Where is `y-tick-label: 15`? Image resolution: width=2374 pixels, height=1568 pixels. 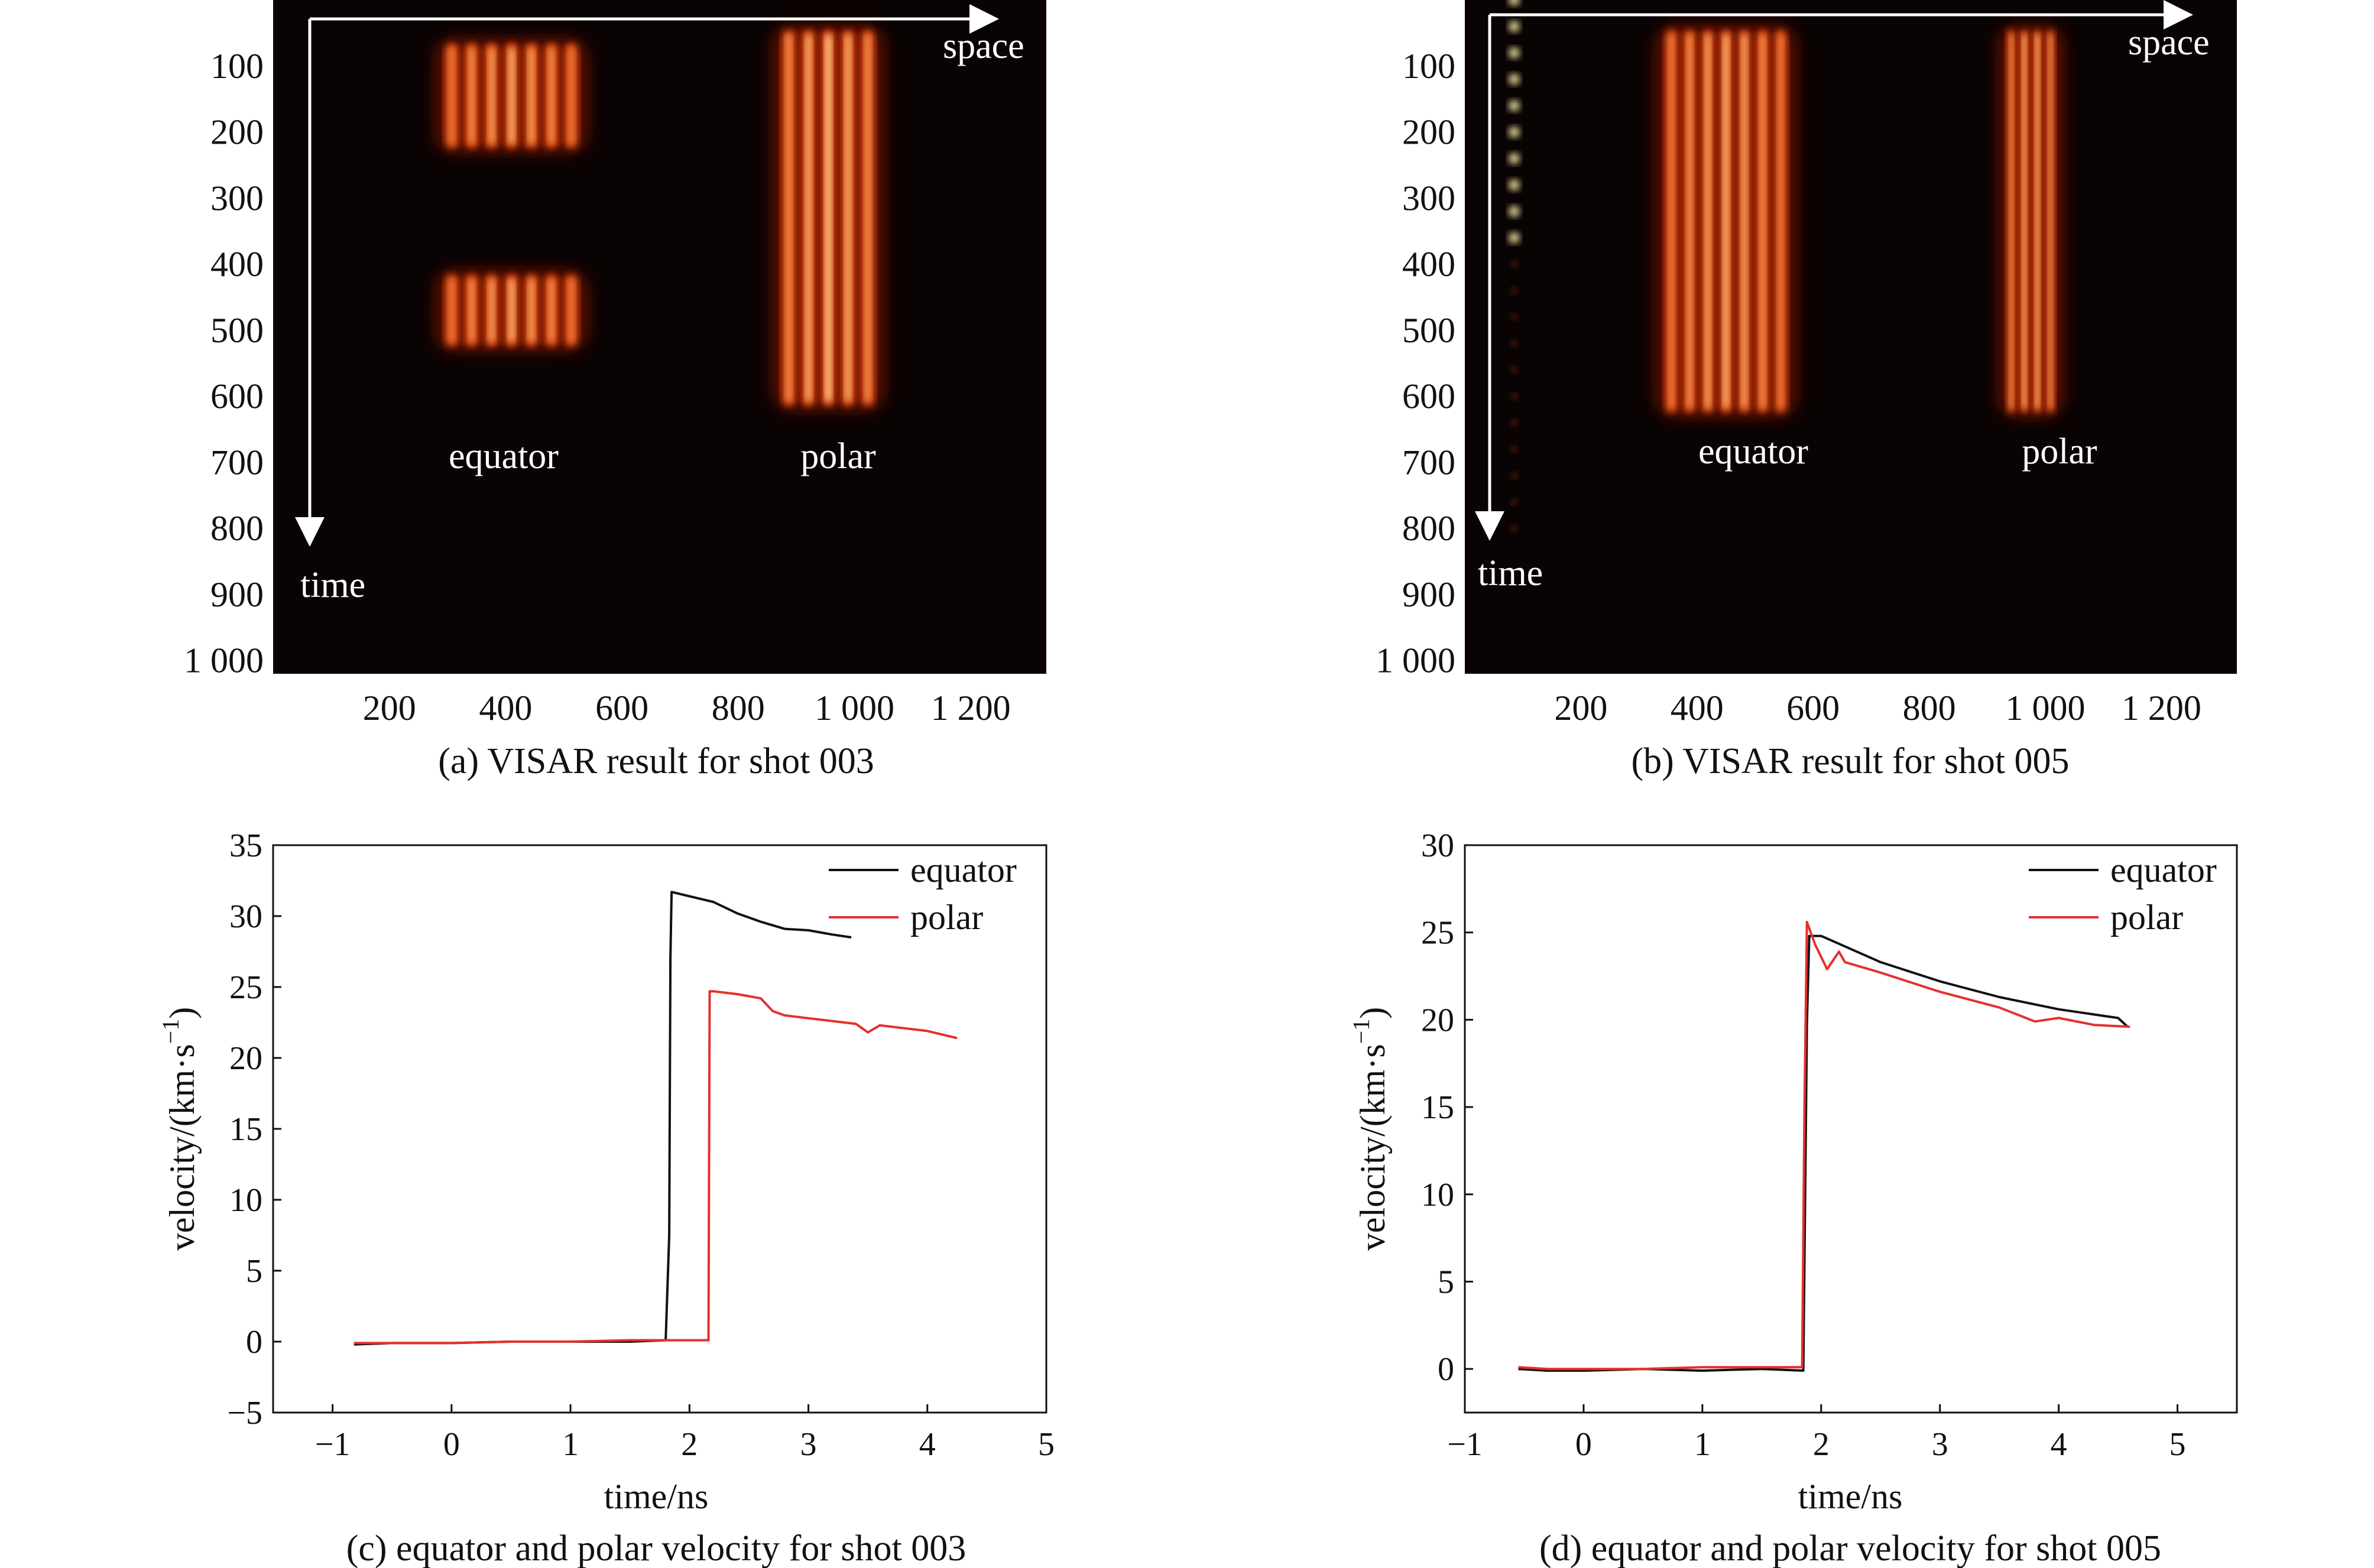 y-tick-label: 15 is located at coordinates (245, 1129).